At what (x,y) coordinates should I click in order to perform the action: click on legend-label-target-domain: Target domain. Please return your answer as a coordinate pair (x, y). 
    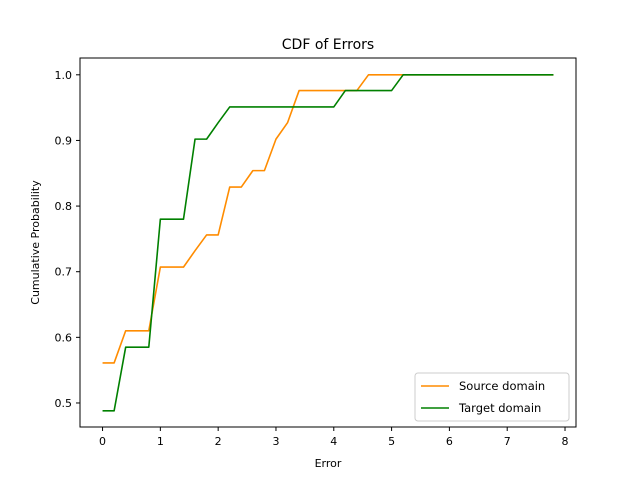
    Looking at the image, I should click on (499, 408).